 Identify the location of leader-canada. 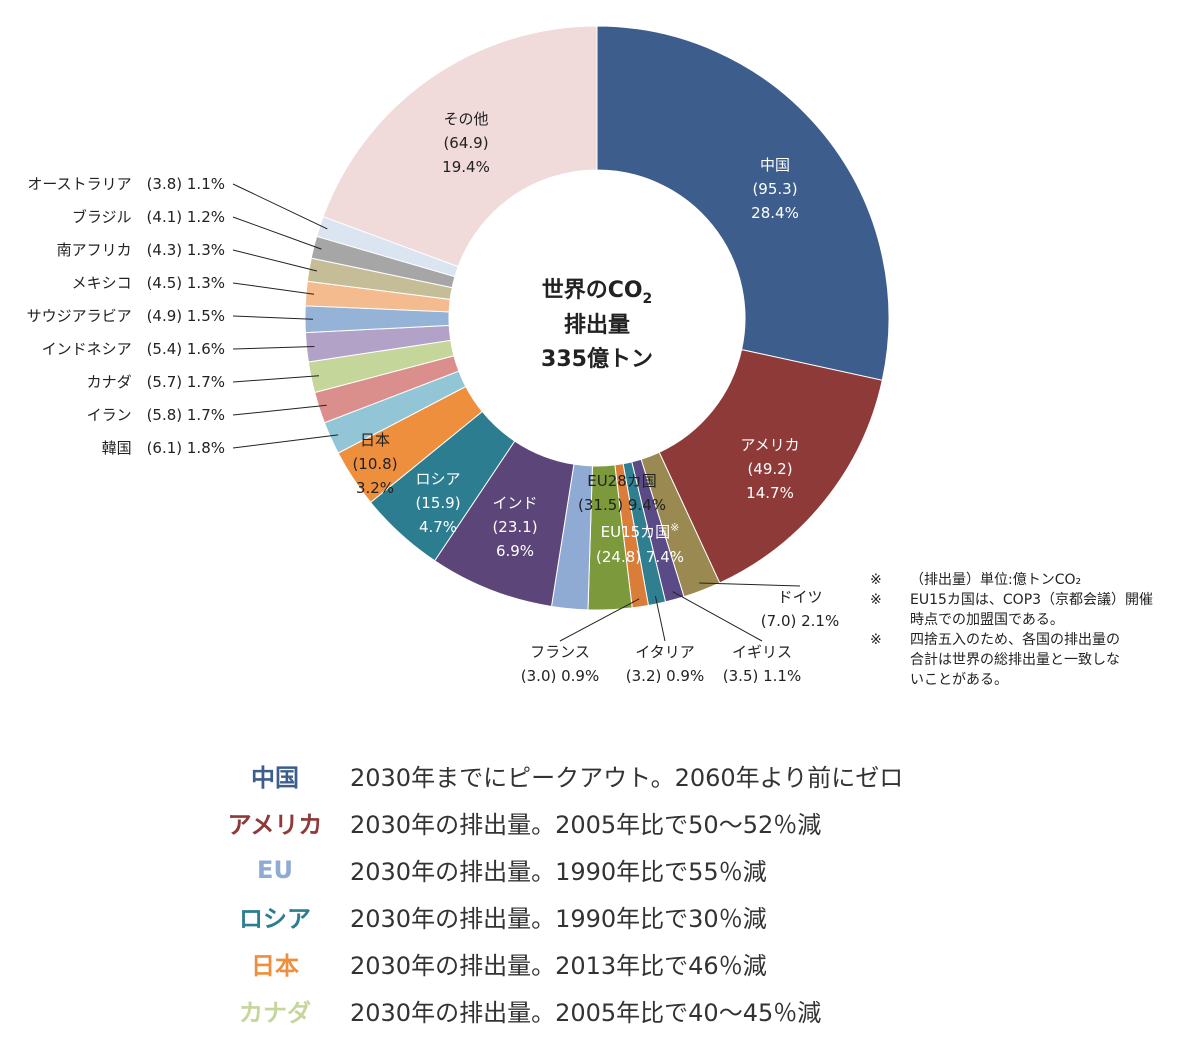
(275, 379).